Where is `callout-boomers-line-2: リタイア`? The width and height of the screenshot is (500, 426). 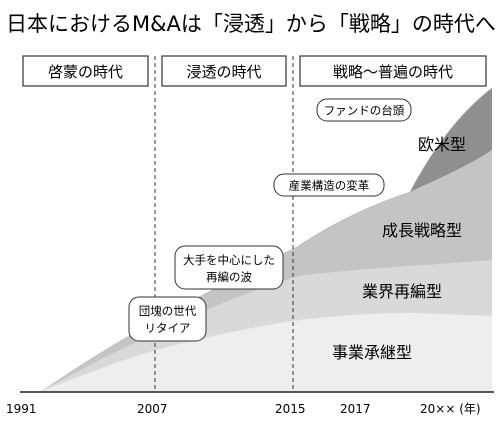
callout-boomers-line-2: リタイア is located at coordinates (168, 328).